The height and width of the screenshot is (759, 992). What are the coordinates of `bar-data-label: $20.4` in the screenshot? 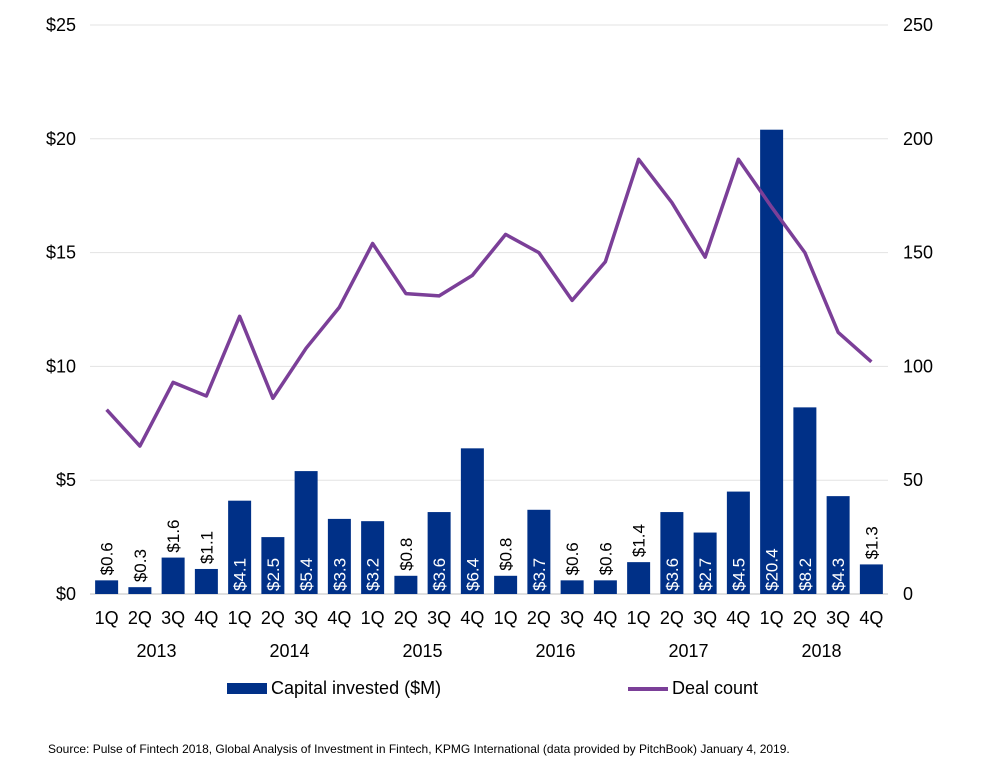 It's located at (772, 569).